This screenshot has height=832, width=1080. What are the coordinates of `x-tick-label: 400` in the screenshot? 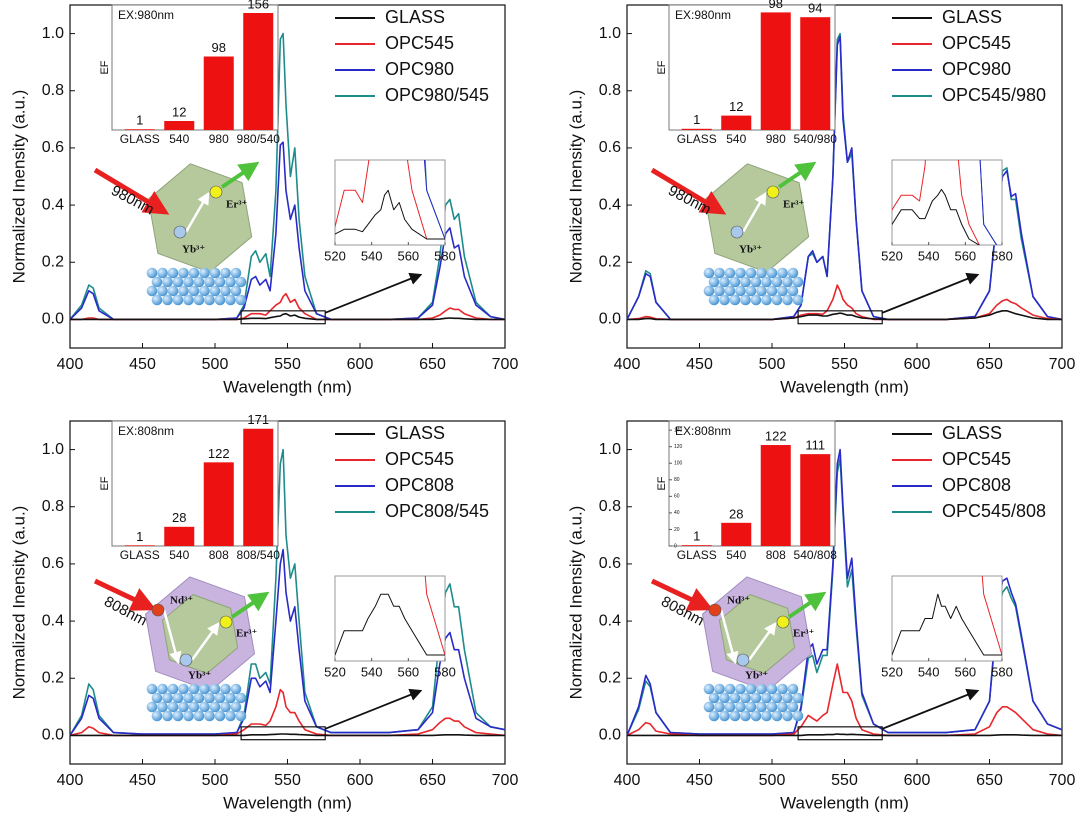 It's located at (70, 780).